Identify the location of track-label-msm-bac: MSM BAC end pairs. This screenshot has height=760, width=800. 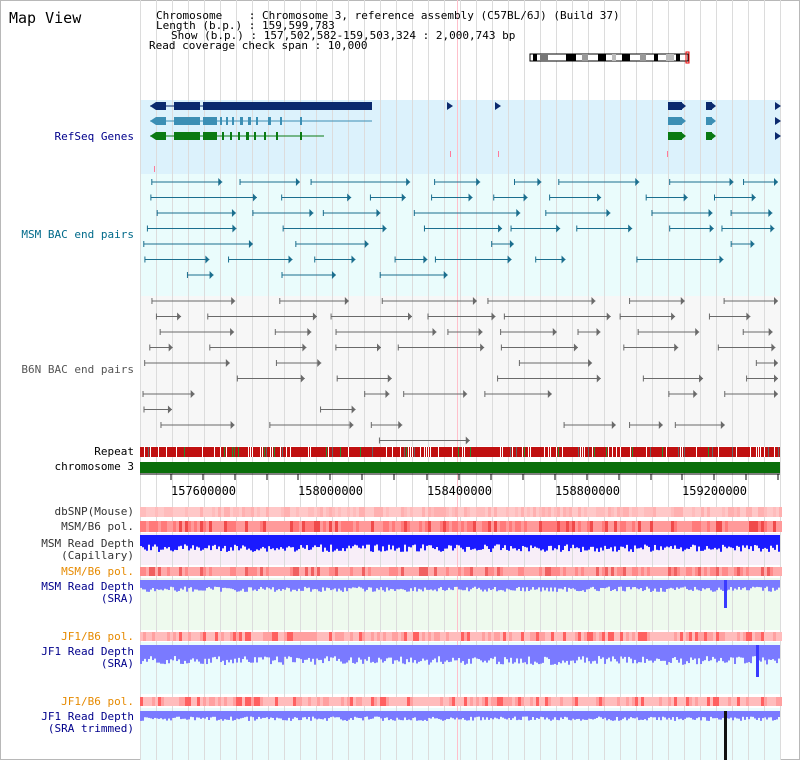
(77, 234).